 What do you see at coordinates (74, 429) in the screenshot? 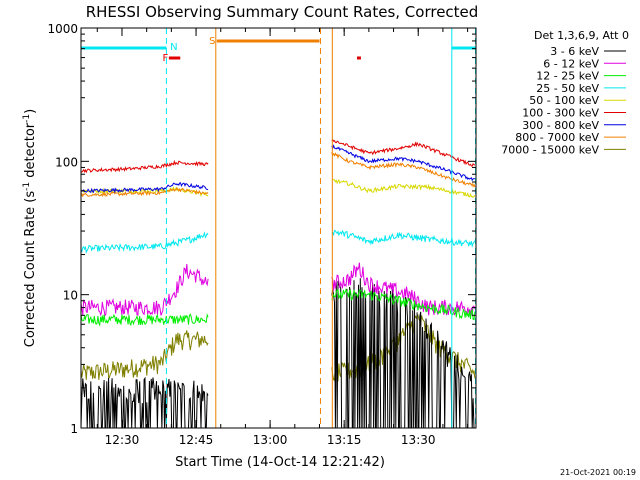
I see `y-tick-label: 1` at bounding box center [74, 429].